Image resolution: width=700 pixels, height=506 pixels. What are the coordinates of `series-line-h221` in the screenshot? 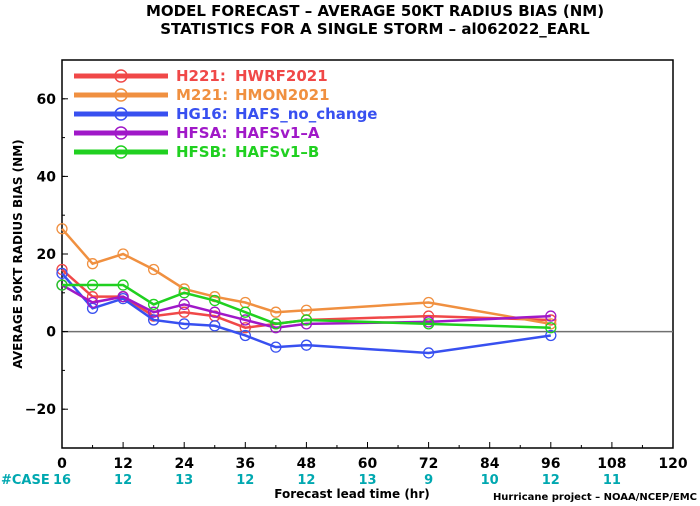 It's located at (306, 298).